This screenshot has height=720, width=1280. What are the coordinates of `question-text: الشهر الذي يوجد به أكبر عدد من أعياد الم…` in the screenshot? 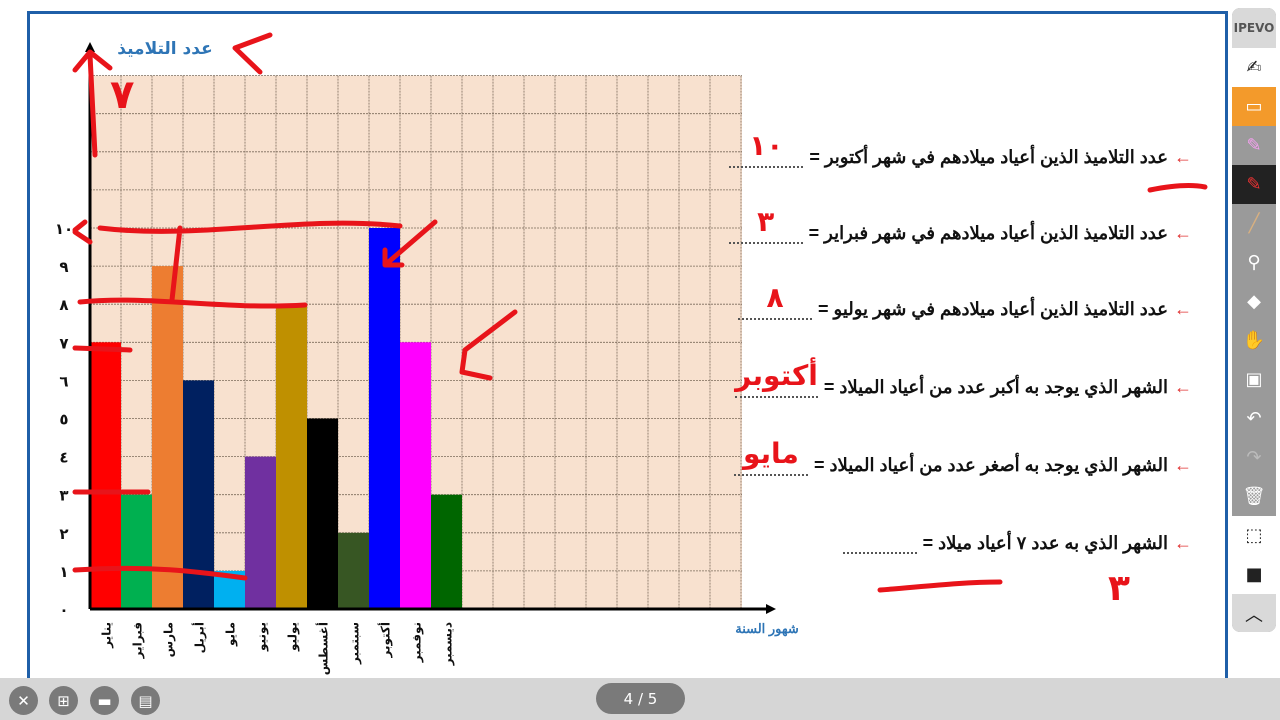 It's located at (995, 387).